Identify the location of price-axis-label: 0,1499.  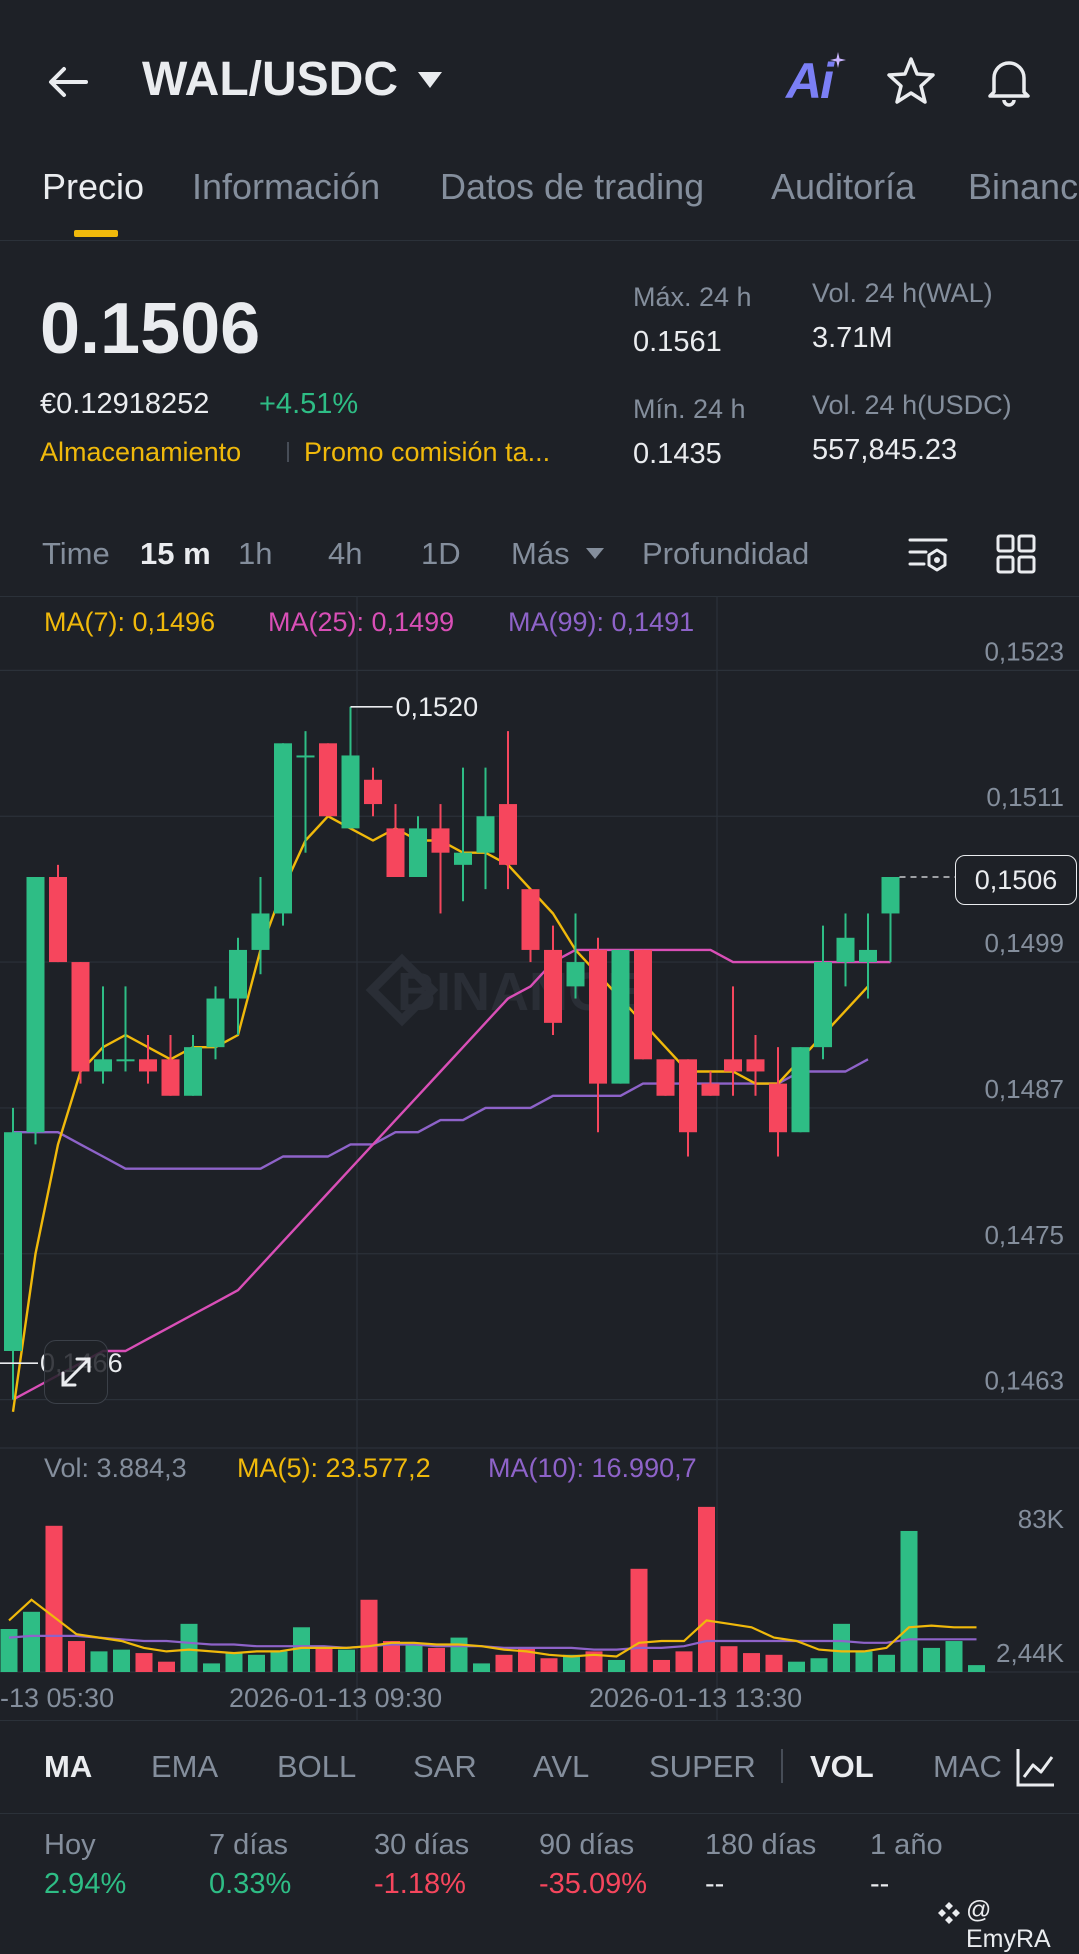
(1024, 943).